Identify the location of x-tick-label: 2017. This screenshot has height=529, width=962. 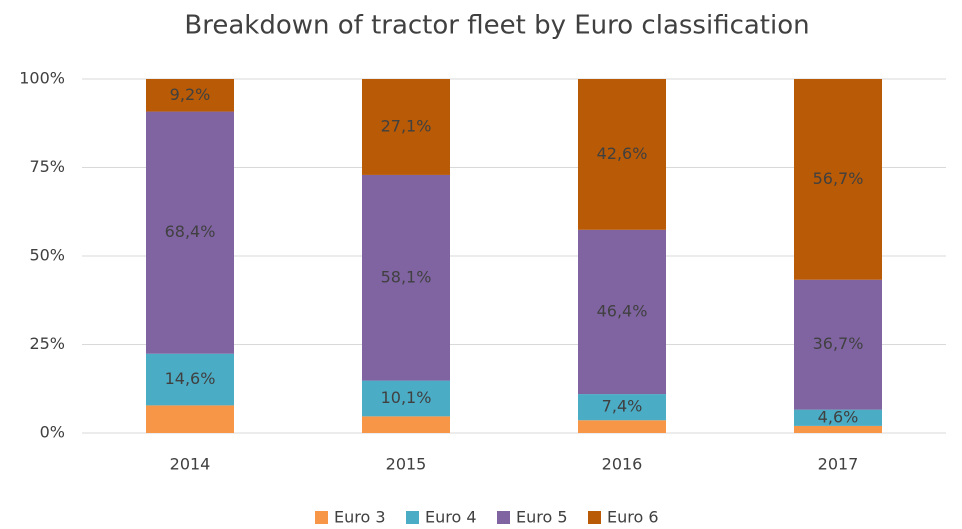
(838, 464).